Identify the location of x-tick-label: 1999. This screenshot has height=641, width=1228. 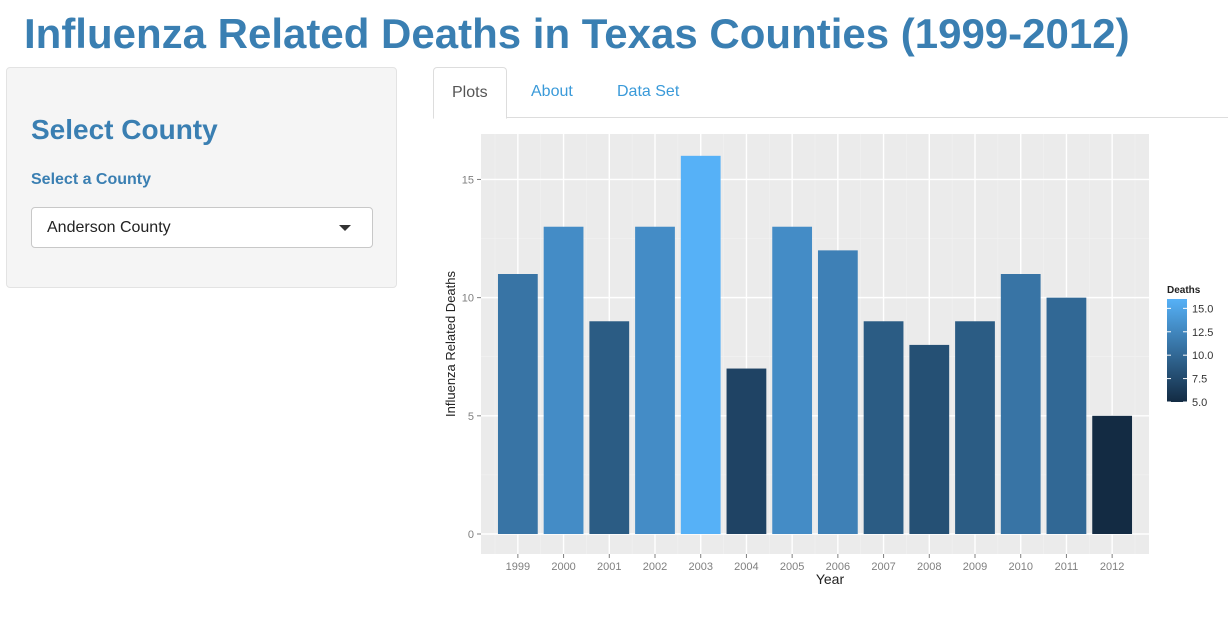
(518, 567).